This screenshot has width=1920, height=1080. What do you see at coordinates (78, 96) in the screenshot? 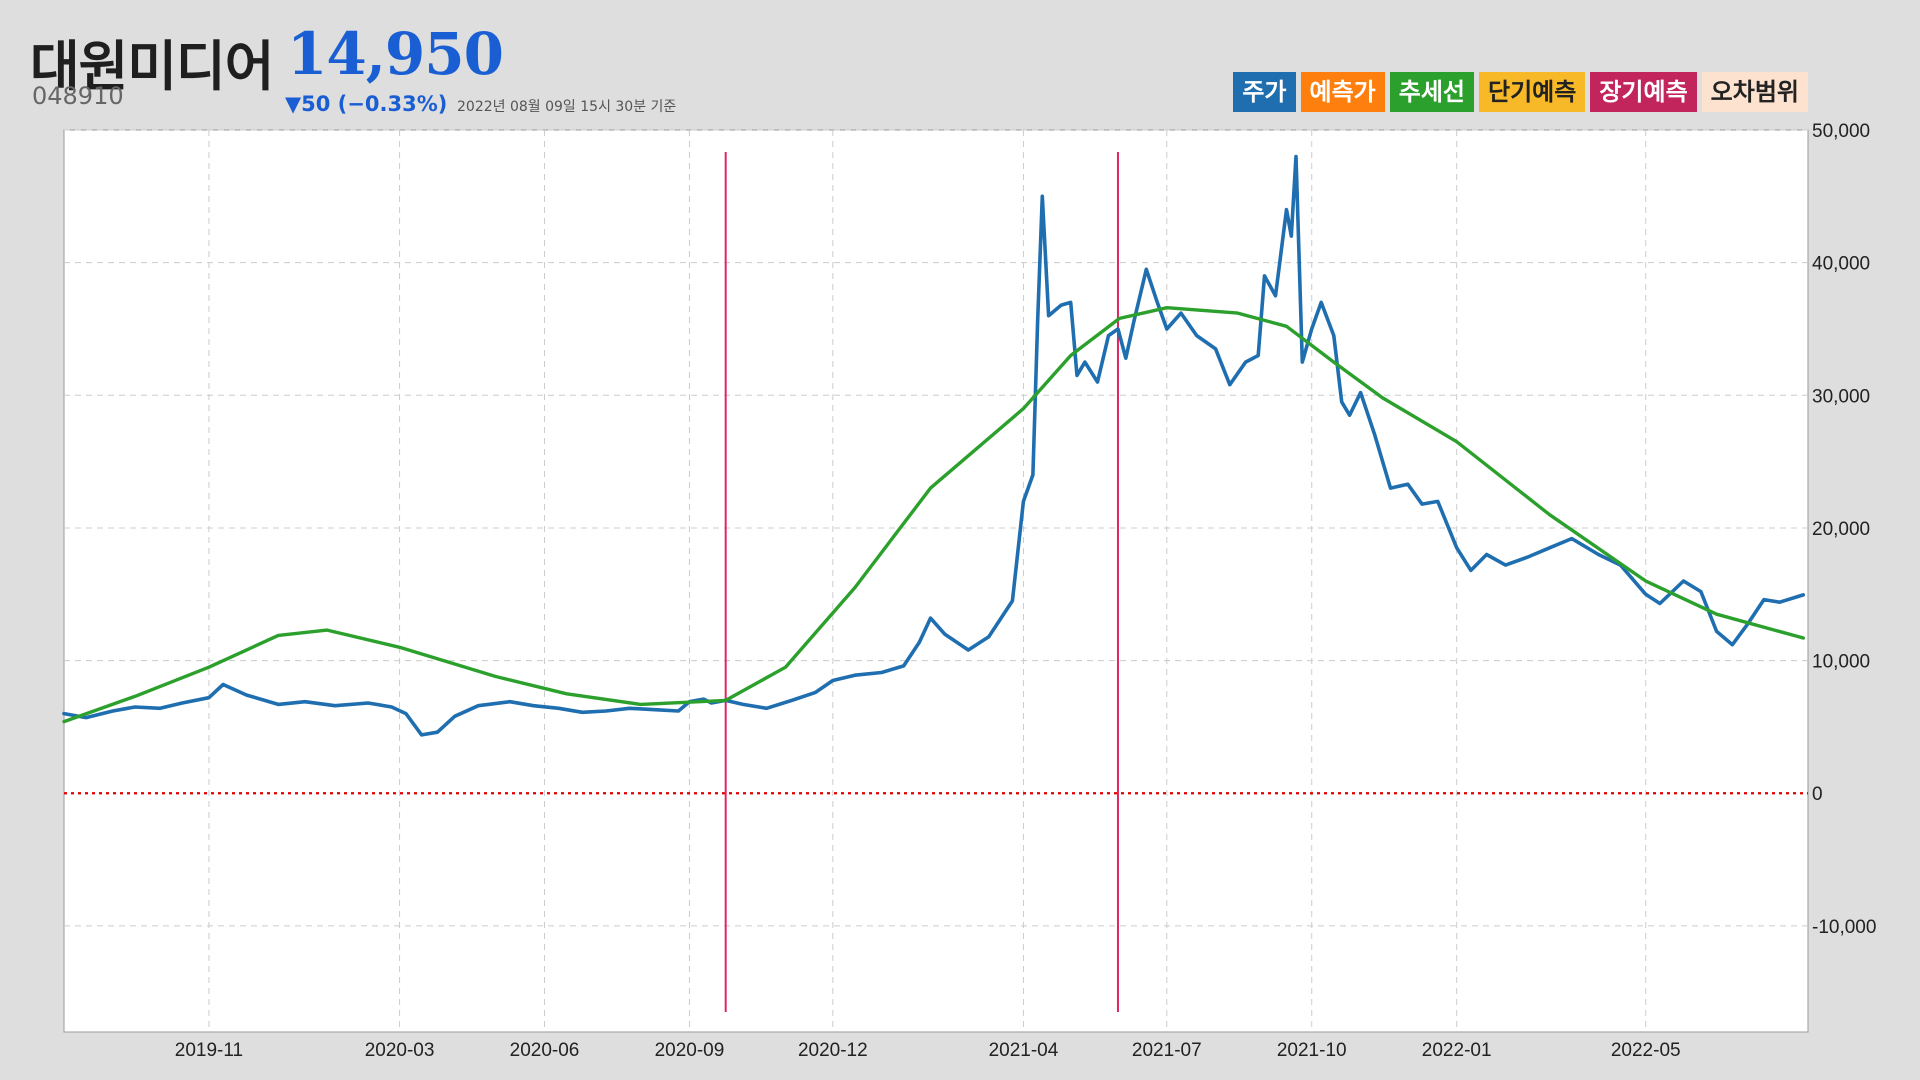
I see `stock-code: 048910` at bounding box center [78, 96].